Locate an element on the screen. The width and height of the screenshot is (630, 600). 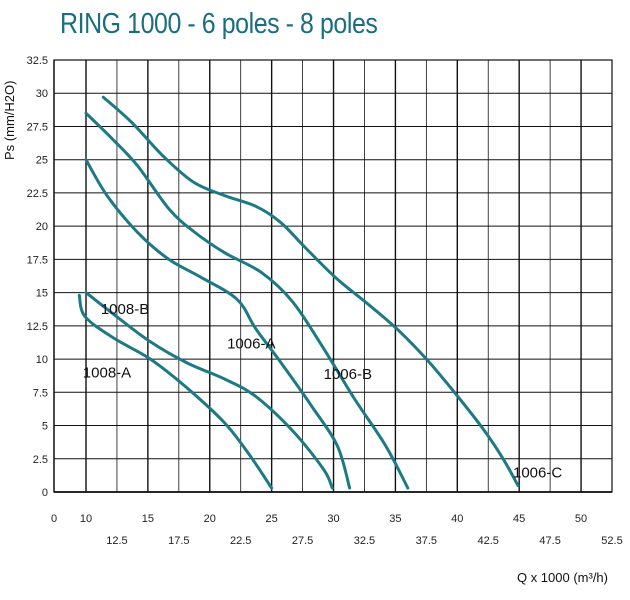
x-tick-label-minor: 47.5 is located at coordinates (549, 541).